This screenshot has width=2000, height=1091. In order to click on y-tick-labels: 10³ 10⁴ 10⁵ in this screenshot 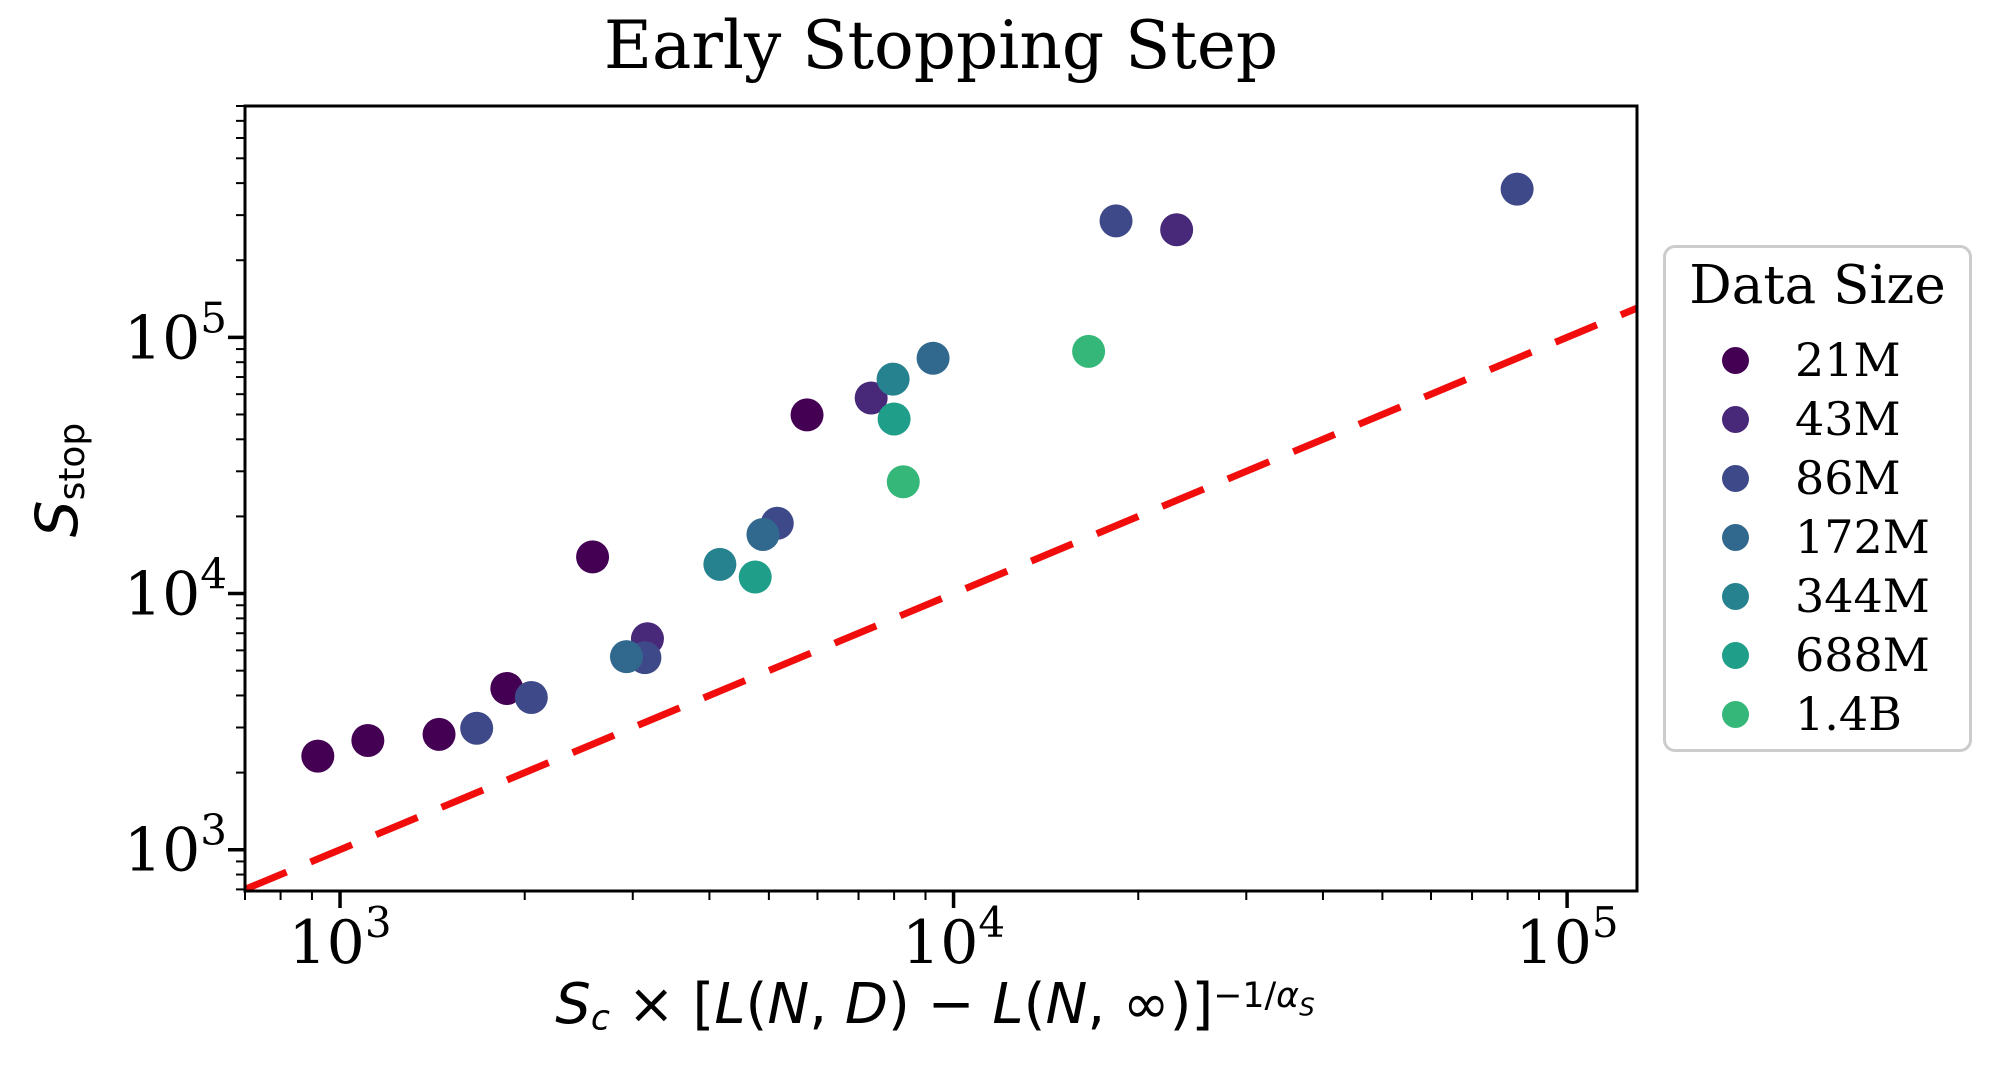, I will do `click(175, 589)`.